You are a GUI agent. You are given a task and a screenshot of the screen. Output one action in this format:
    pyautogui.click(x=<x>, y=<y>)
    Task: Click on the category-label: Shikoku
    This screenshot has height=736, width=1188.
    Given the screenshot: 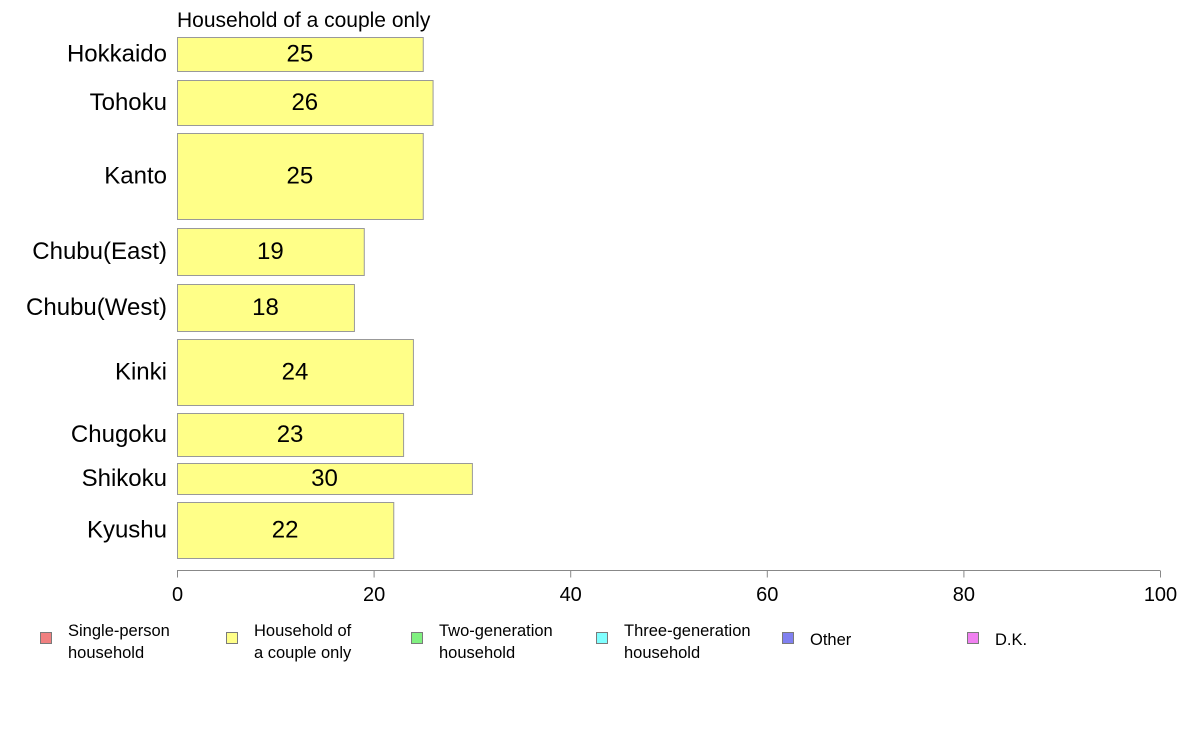 What is the action you would take?
    pyautogui.click(x=124, y=478)
    